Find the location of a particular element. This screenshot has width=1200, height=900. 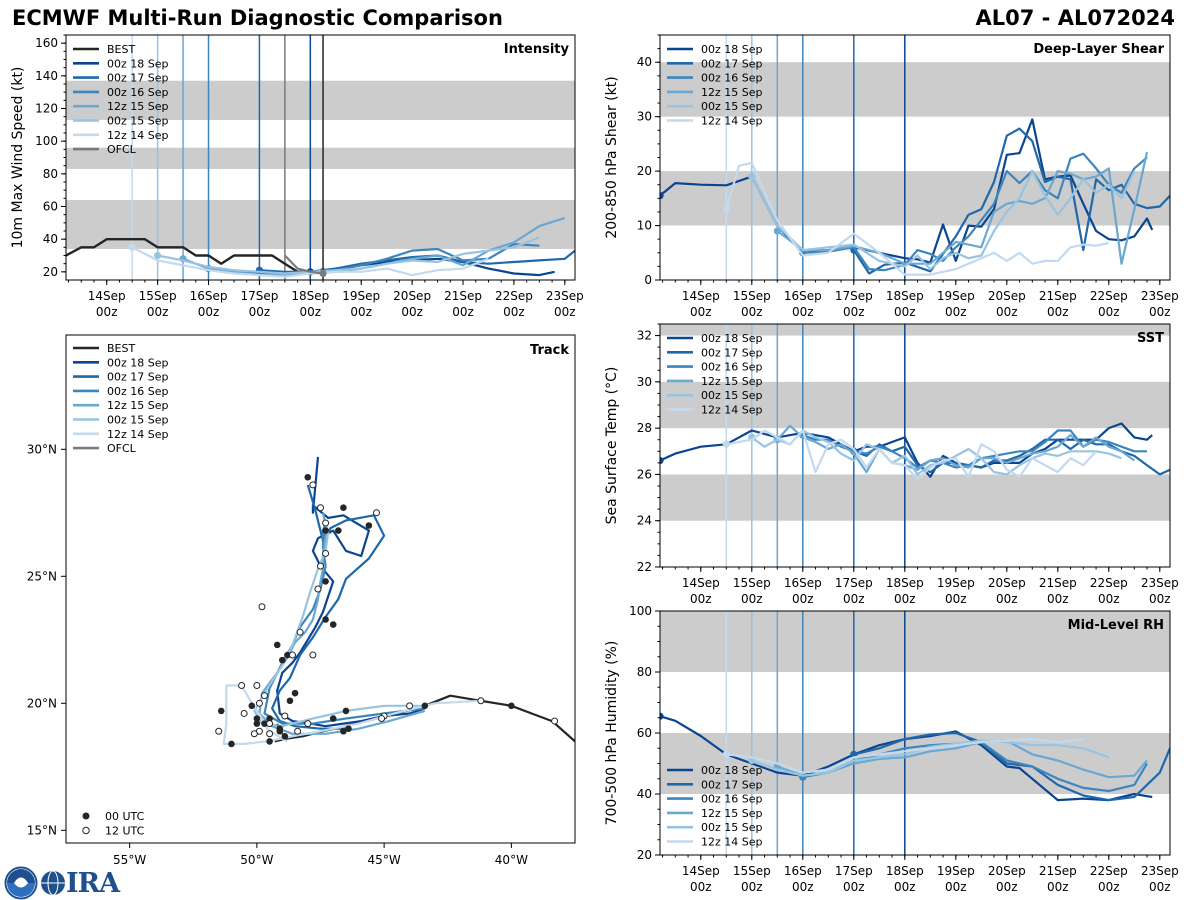

series-line-12z-15-sep is located at coordinates (962, 759).